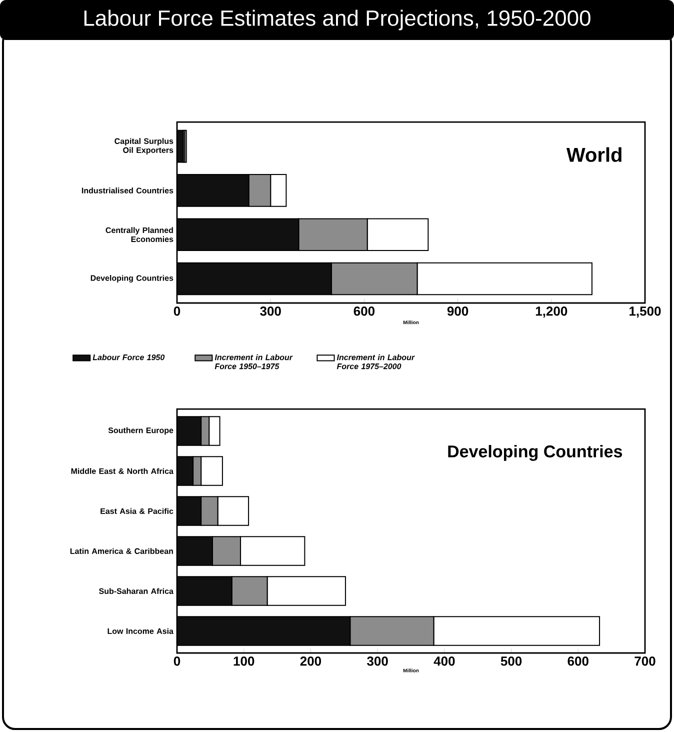 The image size is (674, 732). Describe the element at coordinates (140, 234) in the screenshot. I see `y-tick-label: Centrally Planned Economies` at that location.